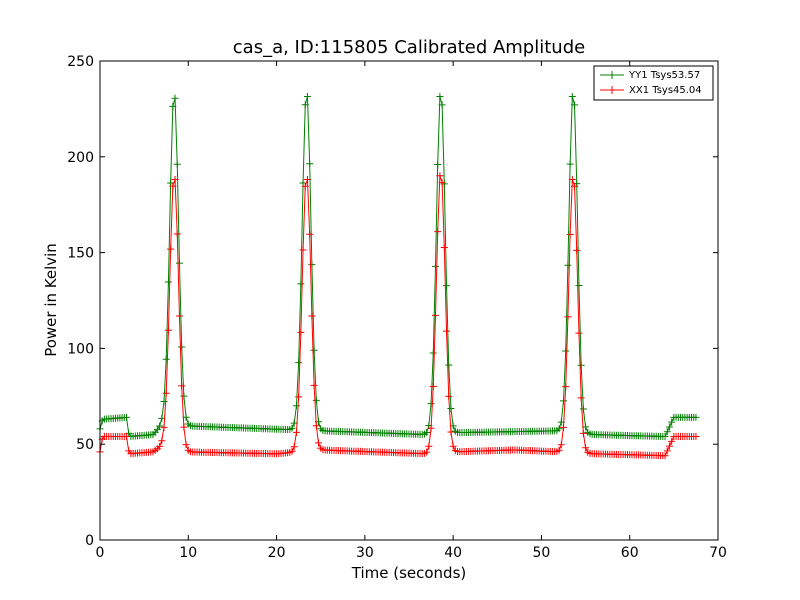  I want to click on y-tick-label-5: 250, so click(80, 62).